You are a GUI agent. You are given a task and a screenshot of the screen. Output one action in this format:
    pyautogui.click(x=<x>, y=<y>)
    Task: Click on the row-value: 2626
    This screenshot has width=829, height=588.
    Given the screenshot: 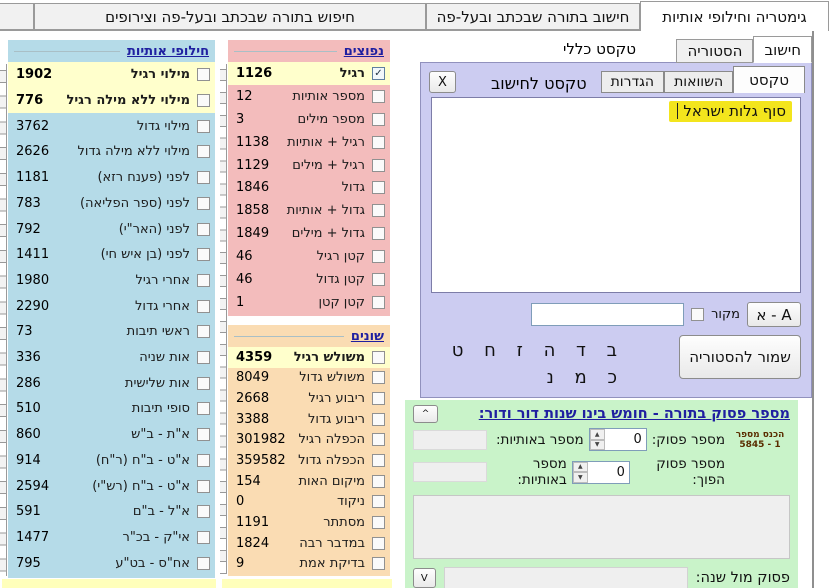 What is the action you would take?
    pyautogui.click(x=33, y=152)
    